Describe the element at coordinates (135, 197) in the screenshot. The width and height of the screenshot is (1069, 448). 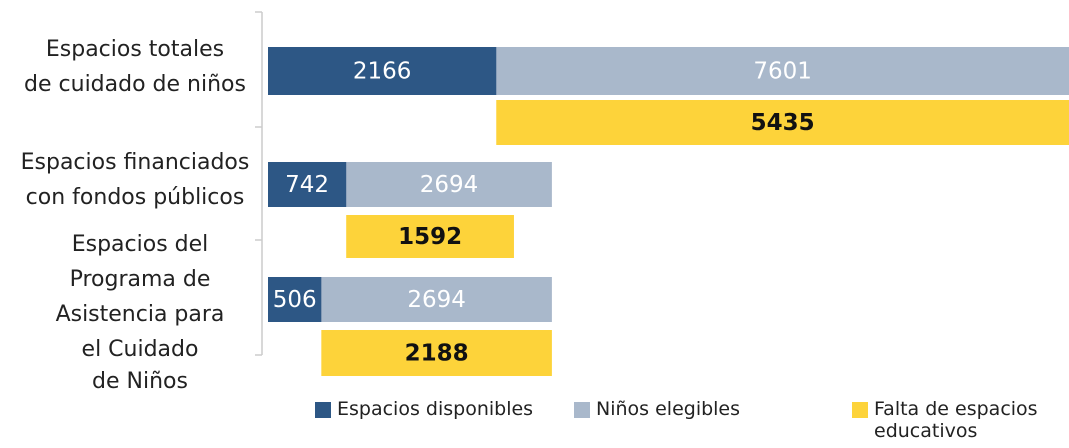
I see `category-label: con fondos públicos` at that location.